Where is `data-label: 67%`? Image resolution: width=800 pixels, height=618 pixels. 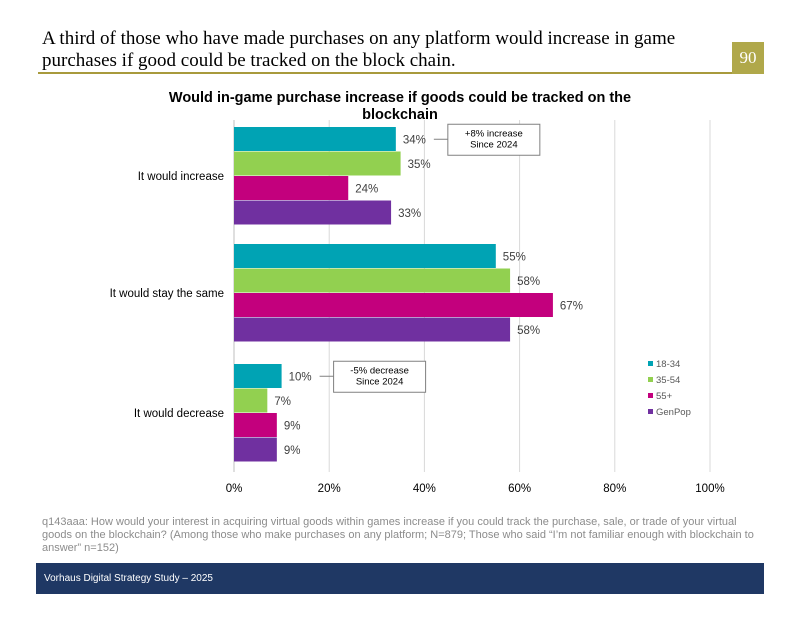
data-label: 67% is located at coordinates (571, 306).